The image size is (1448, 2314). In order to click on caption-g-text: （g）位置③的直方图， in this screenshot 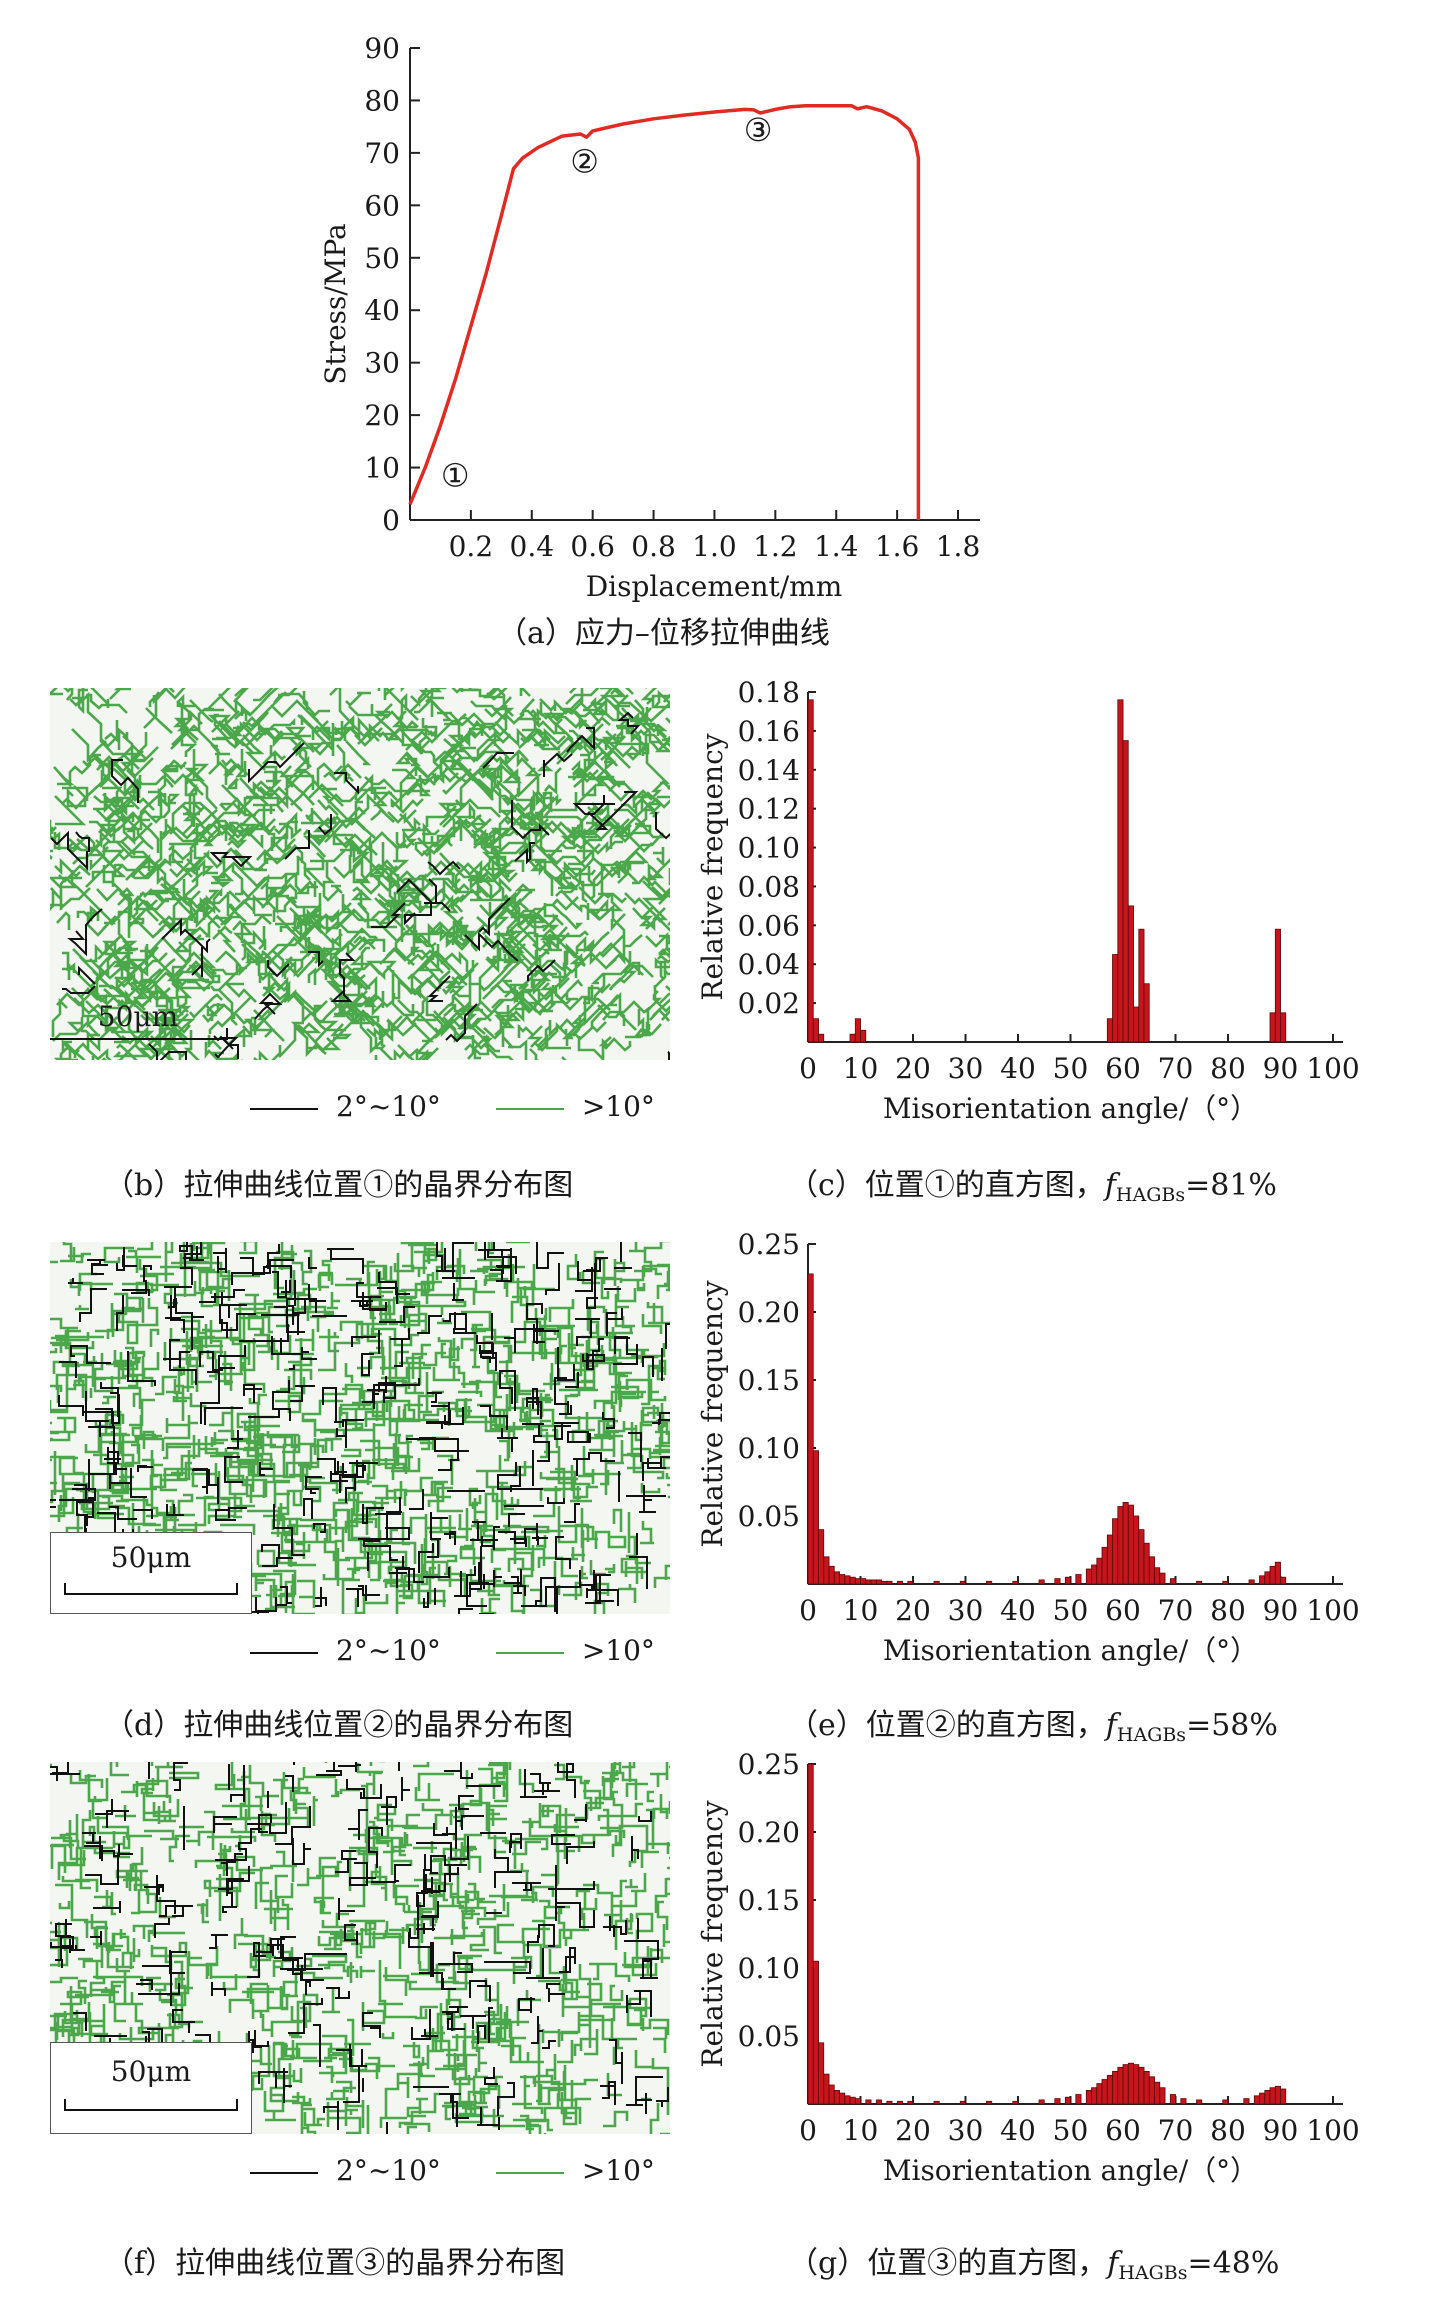, I will do `click(948, 2263)`.